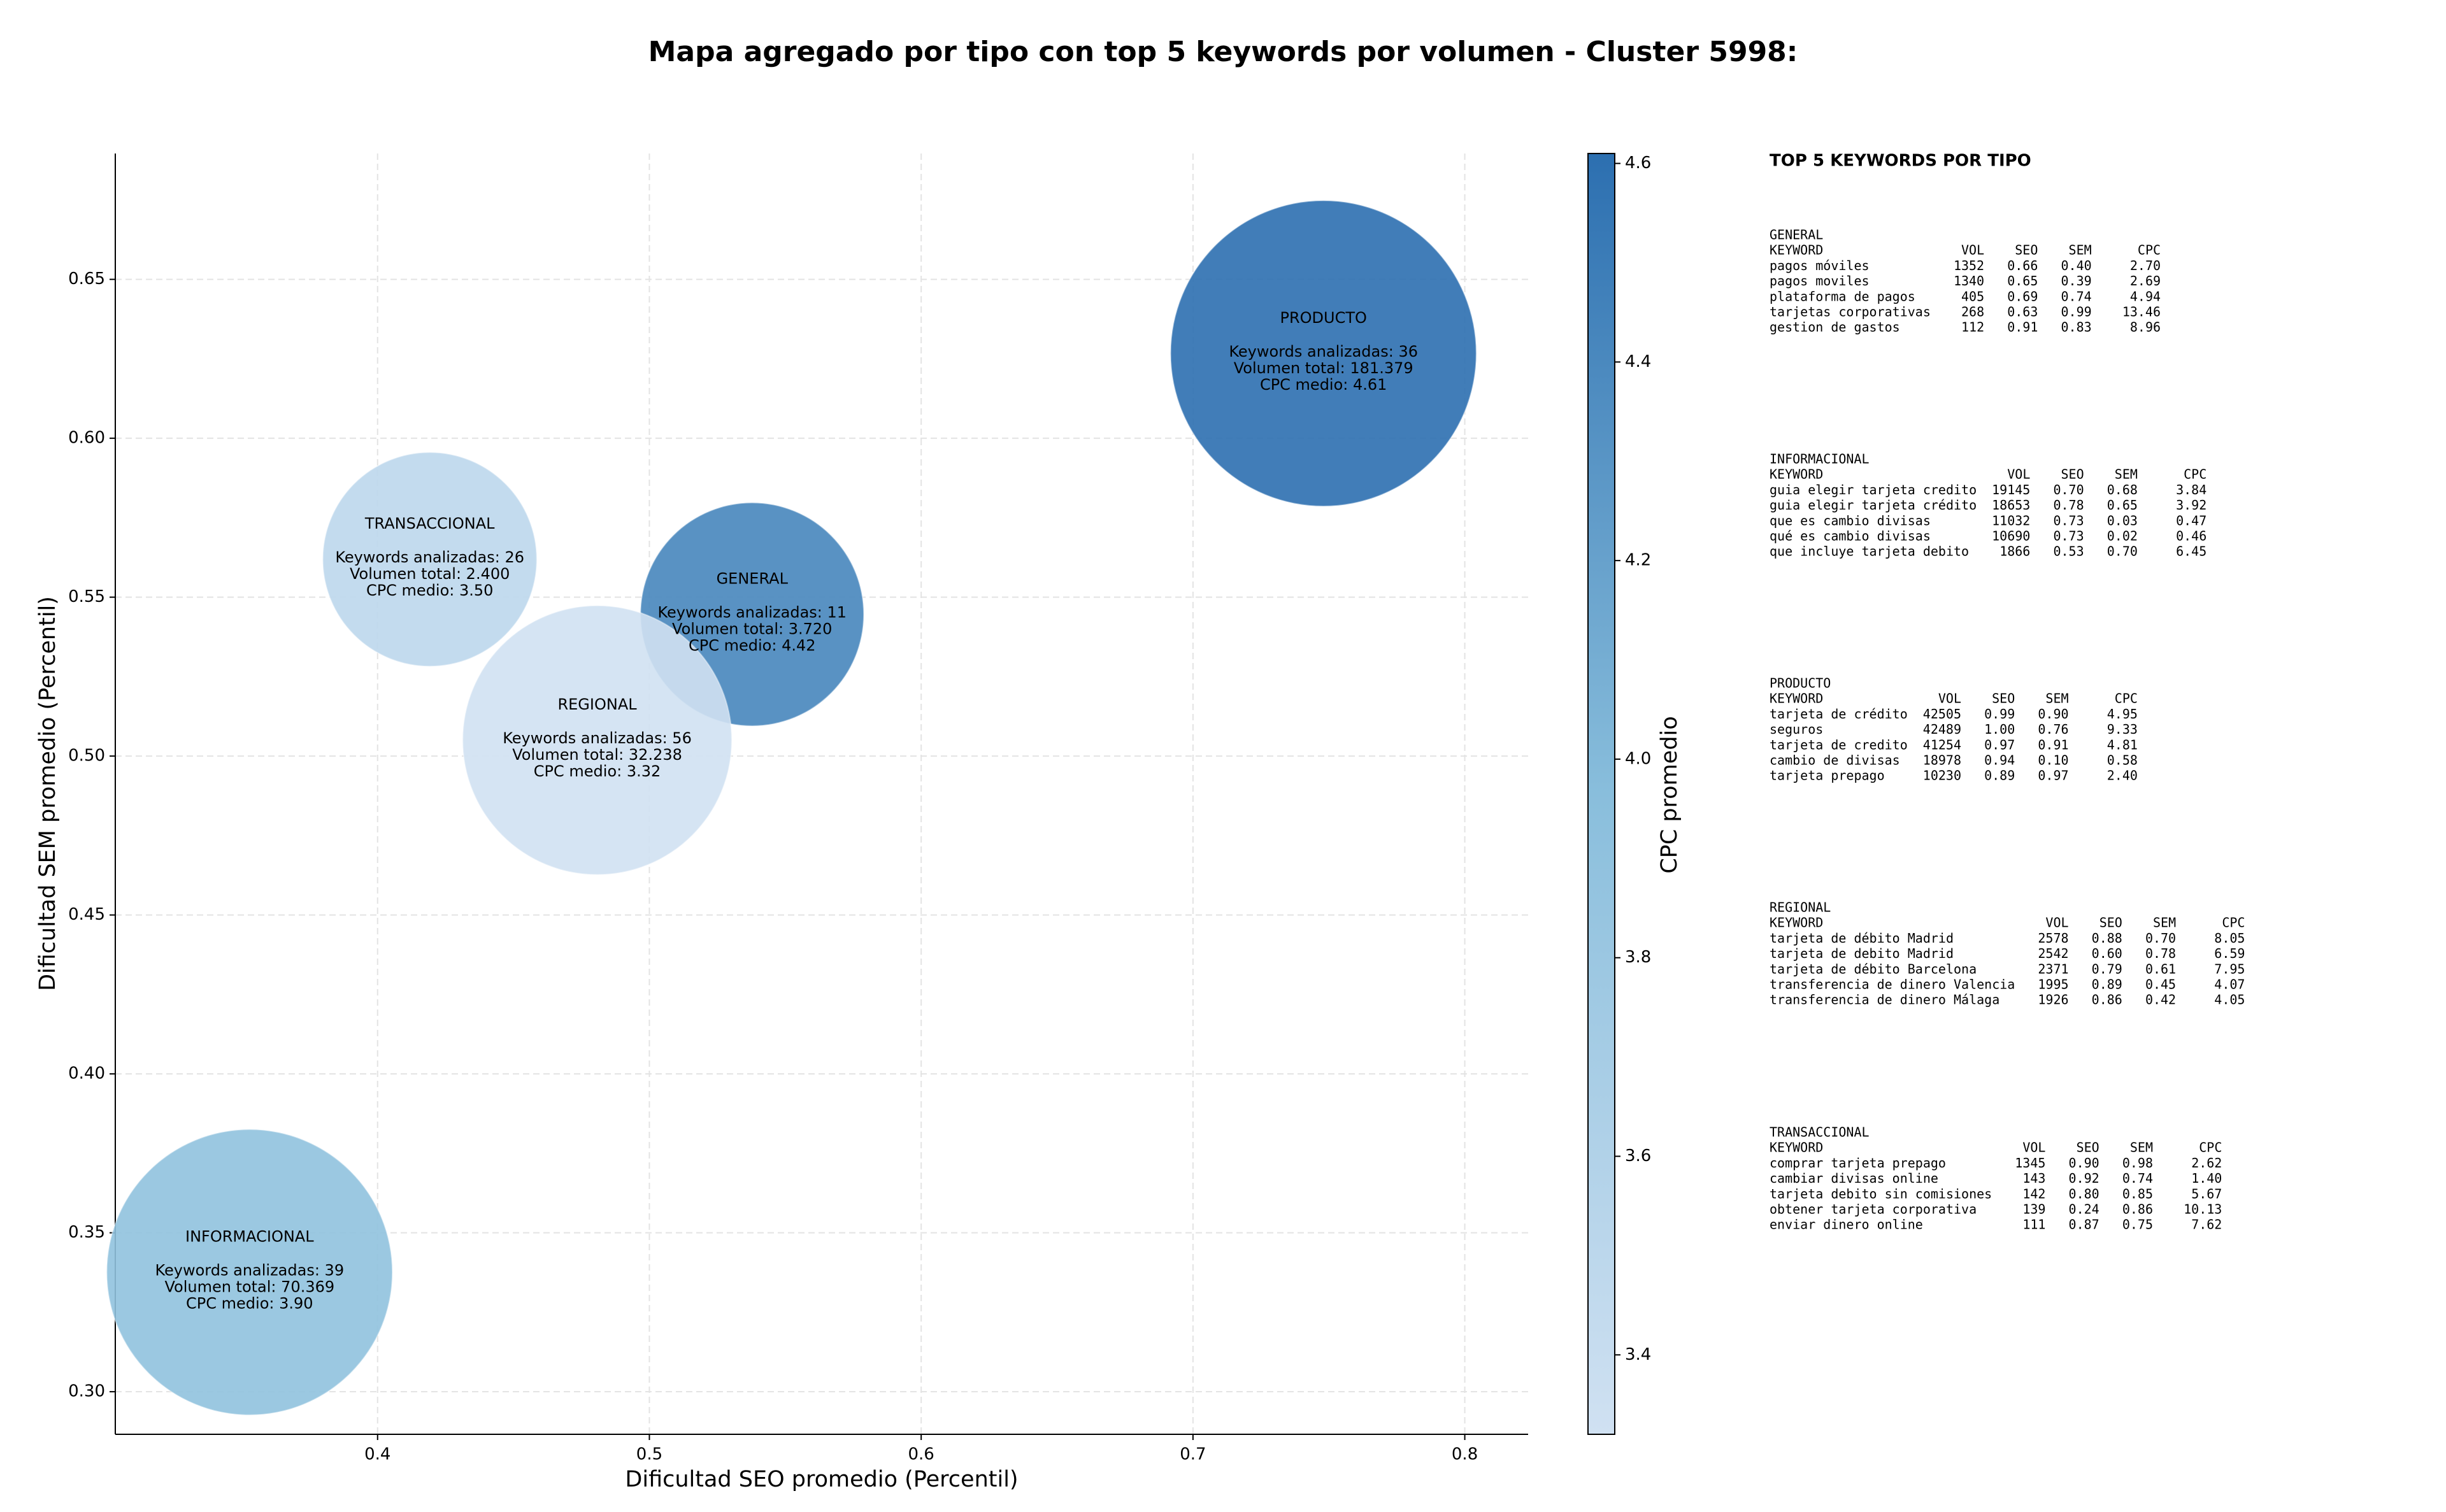  I want to click on bubble-annotation: Keywords analizadas: 11, so click(752, 613).